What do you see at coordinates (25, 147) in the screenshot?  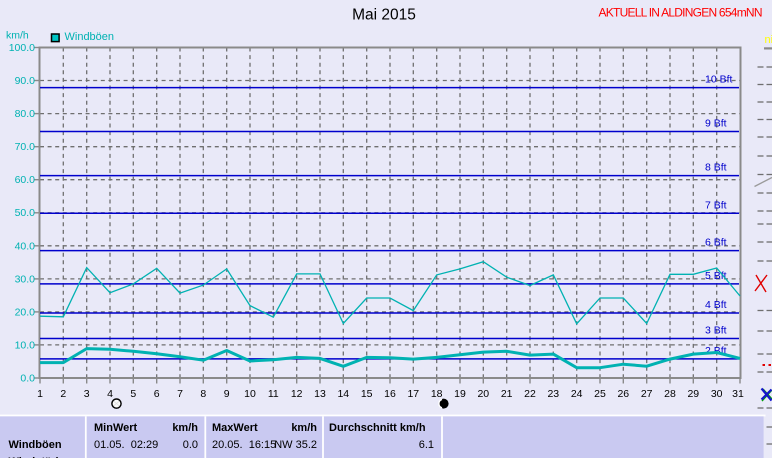 I see `svg-text: 70.0` at bounding box center [25, 147].